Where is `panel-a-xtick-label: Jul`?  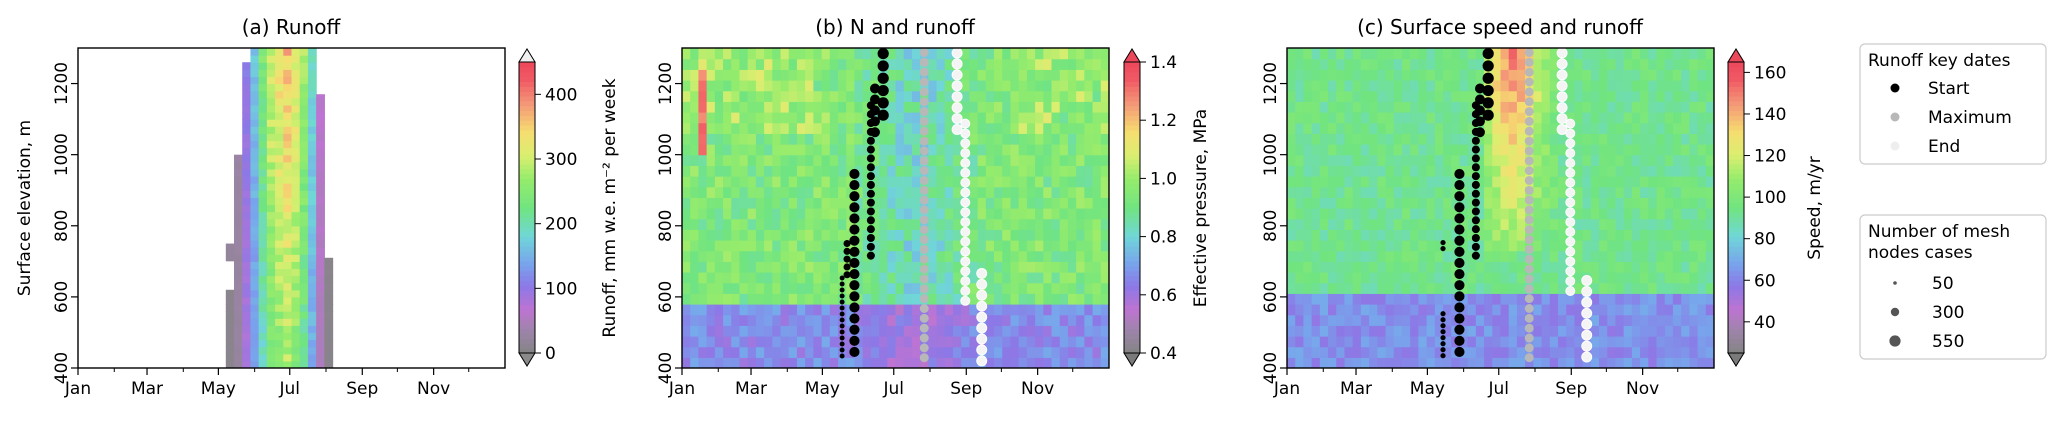
panel-a-xtick-label: Jul is located at coordinates (289, 389).